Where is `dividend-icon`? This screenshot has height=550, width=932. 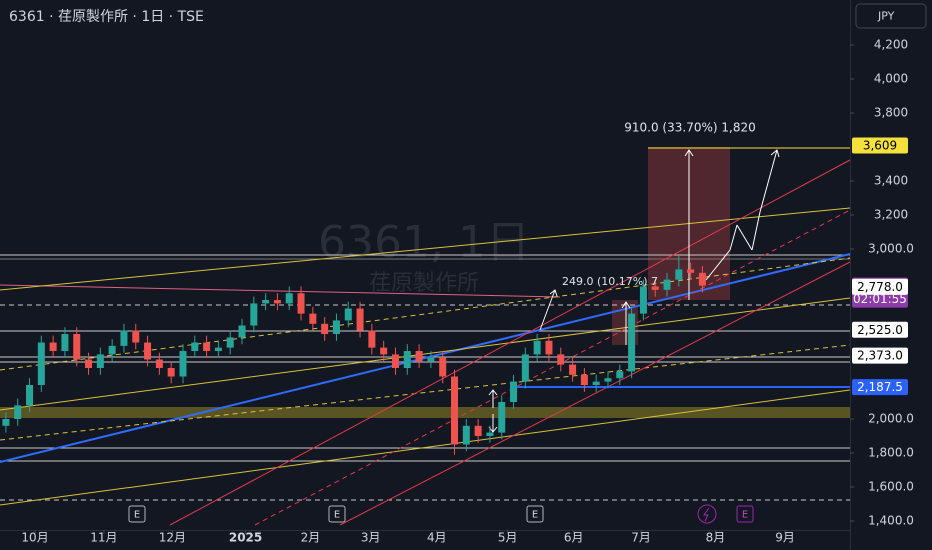 dividend-icon is located at coordinates (706, 514).